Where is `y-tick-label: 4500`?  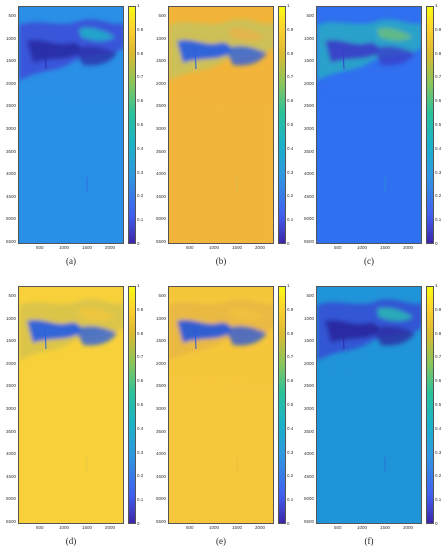 y-tick-label: 4500 is located at coordinates (160, 476).